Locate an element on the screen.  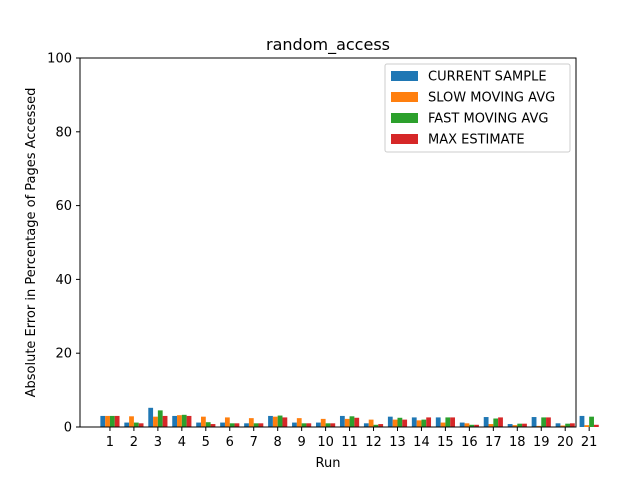
y-tick-label: 80 is located at coordinates (63, 132).